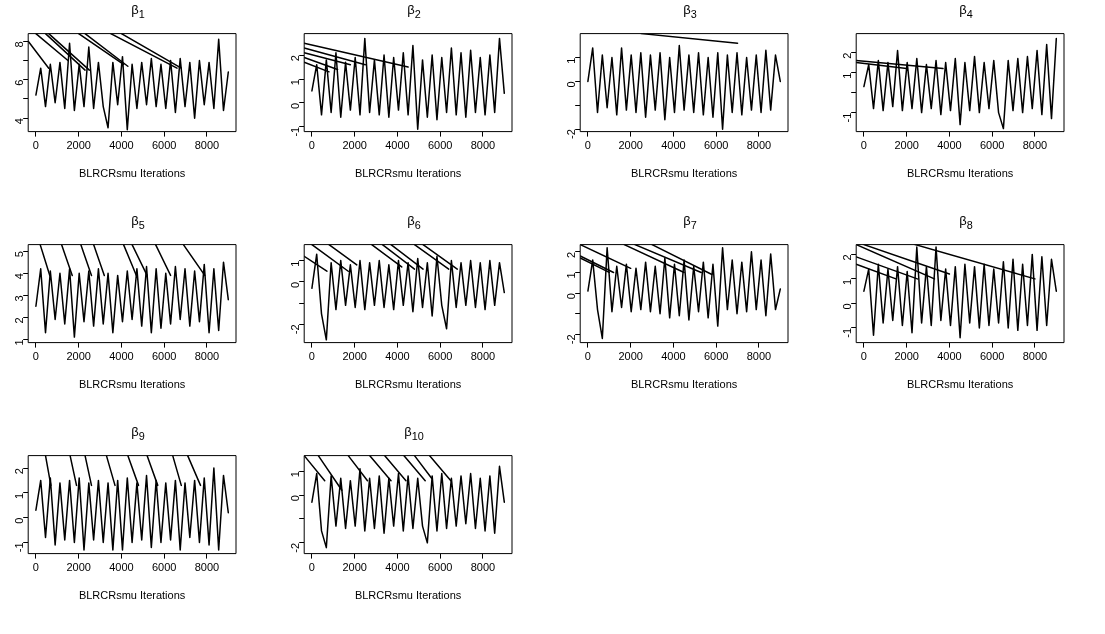 Image resolution: width=1105 pixels, height=634 pixels. Describe the element at coordinates (414, 222) in the screenshot. I see `chart-title: β$_{6}$` at that location.